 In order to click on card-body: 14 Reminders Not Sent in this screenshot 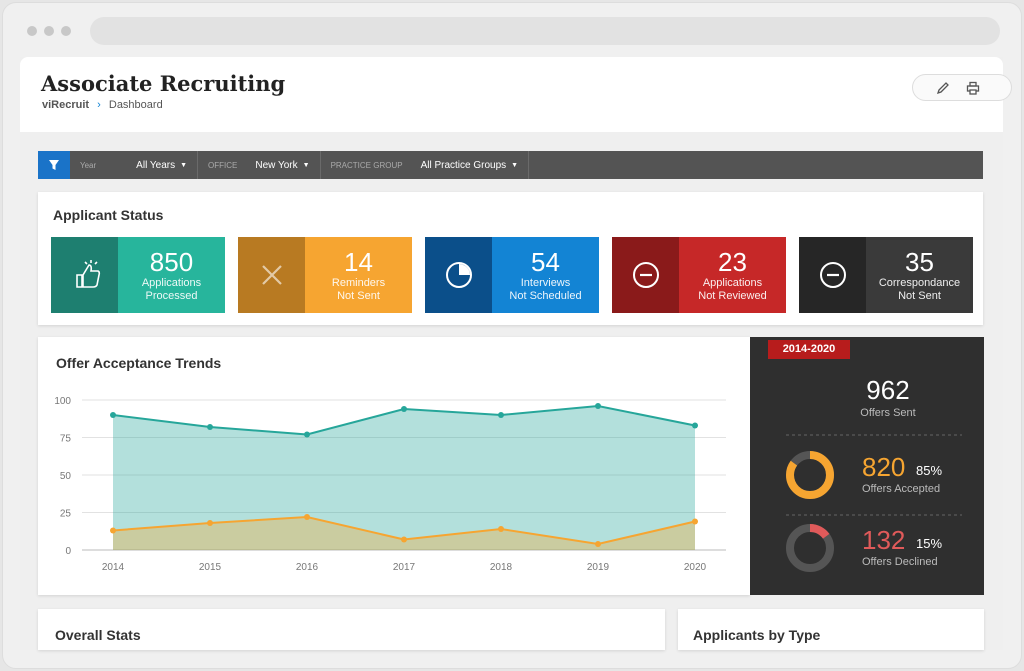, I will do `click(358, 275)`.